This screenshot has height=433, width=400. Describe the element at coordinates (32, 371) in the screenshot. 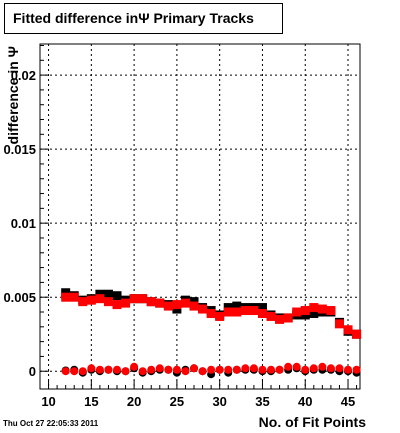

I see `y-tick-label: 0` at that location.